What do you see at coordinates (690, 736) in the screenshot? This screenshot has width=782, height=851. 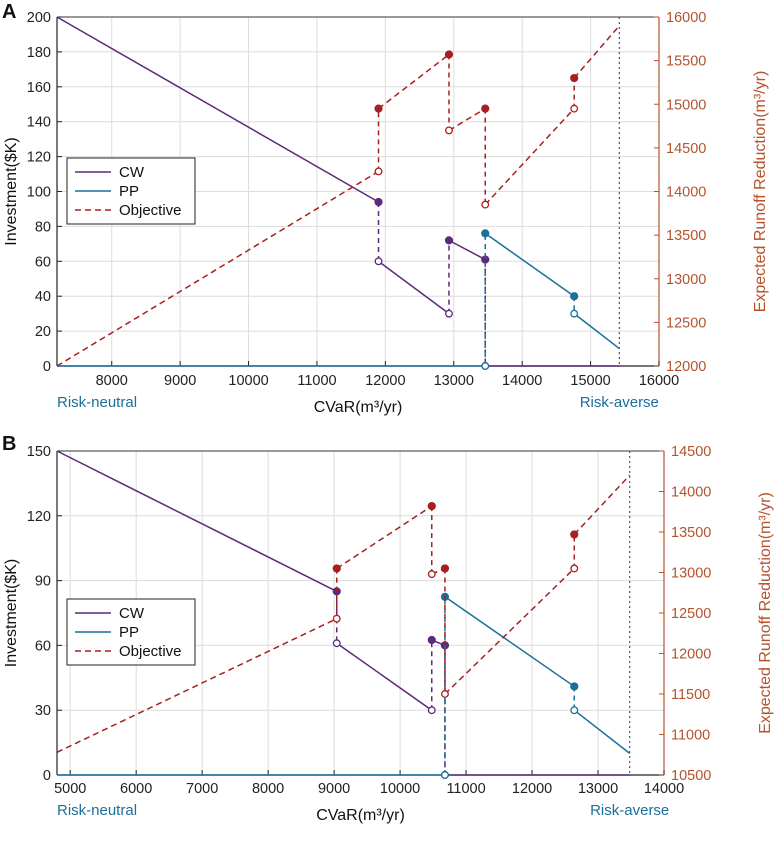 I see `y2-tick-label: 11000` at bounding box center [690, 736].